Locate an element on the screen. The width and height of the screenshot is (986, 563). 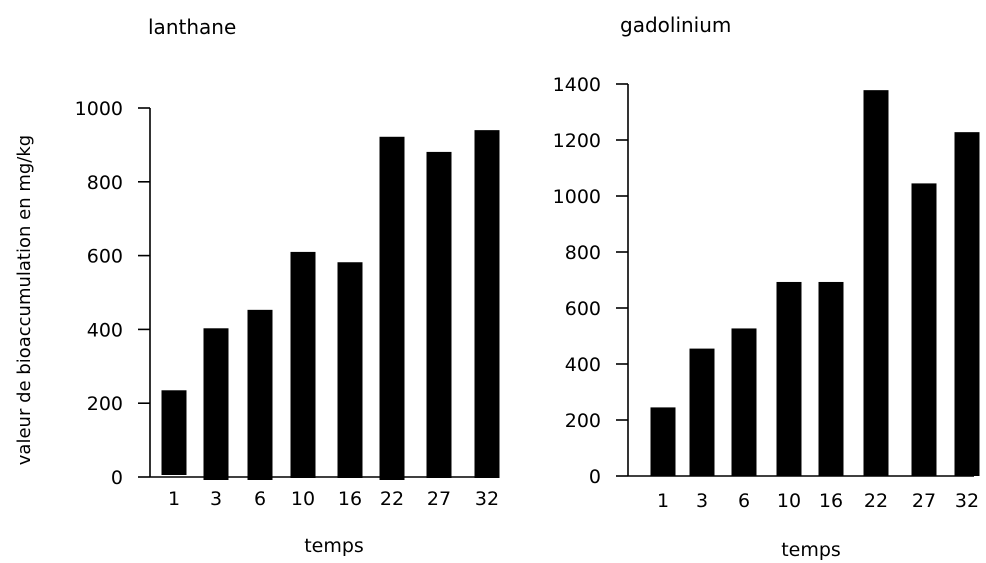
y-tick-label: 1200 is located at coordinates (577, 141).